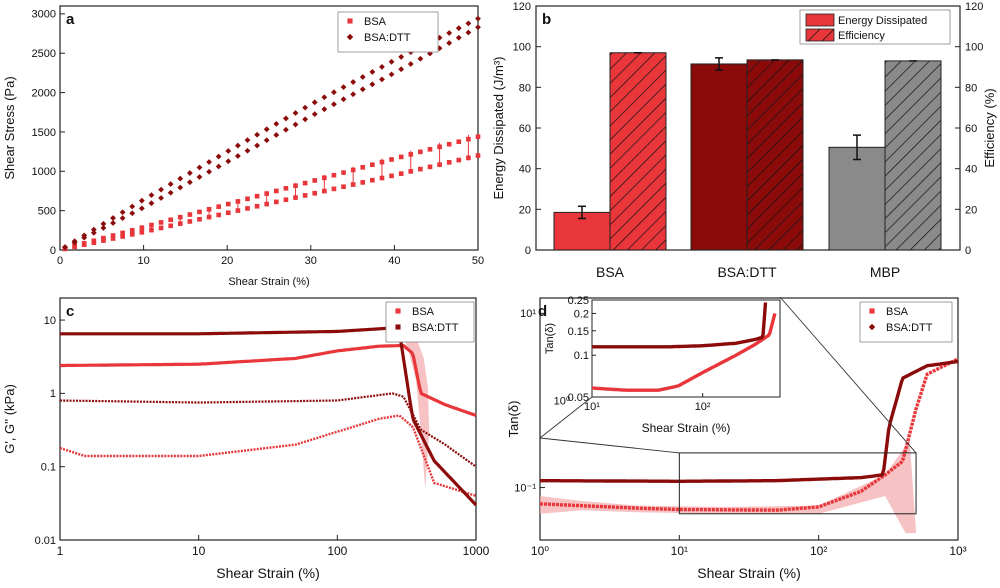  I want to click on y-tick-label: 2500, so click(44, 54).